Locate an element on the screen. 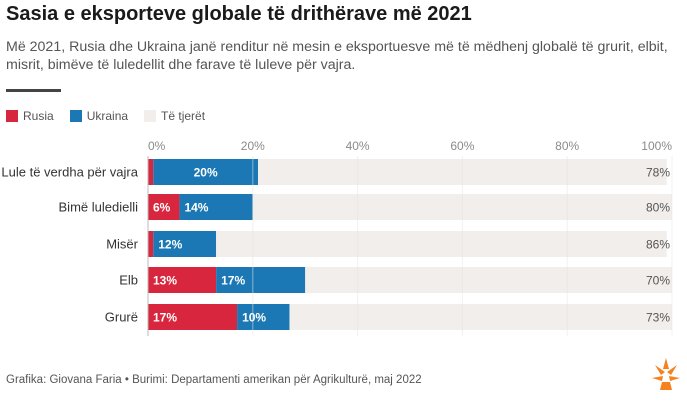 The height and width of the screenshot is (406, 687). x-tick-label: 40% is located at coordinates (358, 146).